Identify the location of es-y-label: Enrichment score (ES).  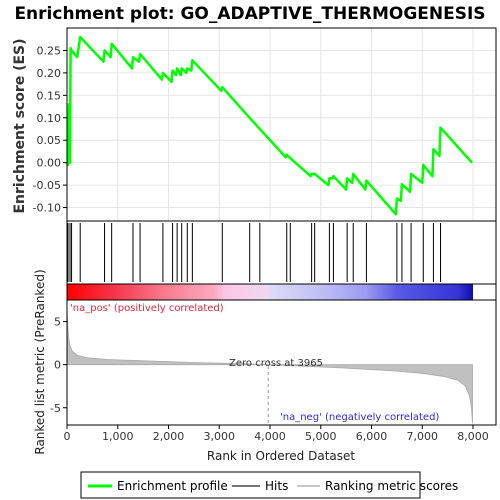
(20, 125).